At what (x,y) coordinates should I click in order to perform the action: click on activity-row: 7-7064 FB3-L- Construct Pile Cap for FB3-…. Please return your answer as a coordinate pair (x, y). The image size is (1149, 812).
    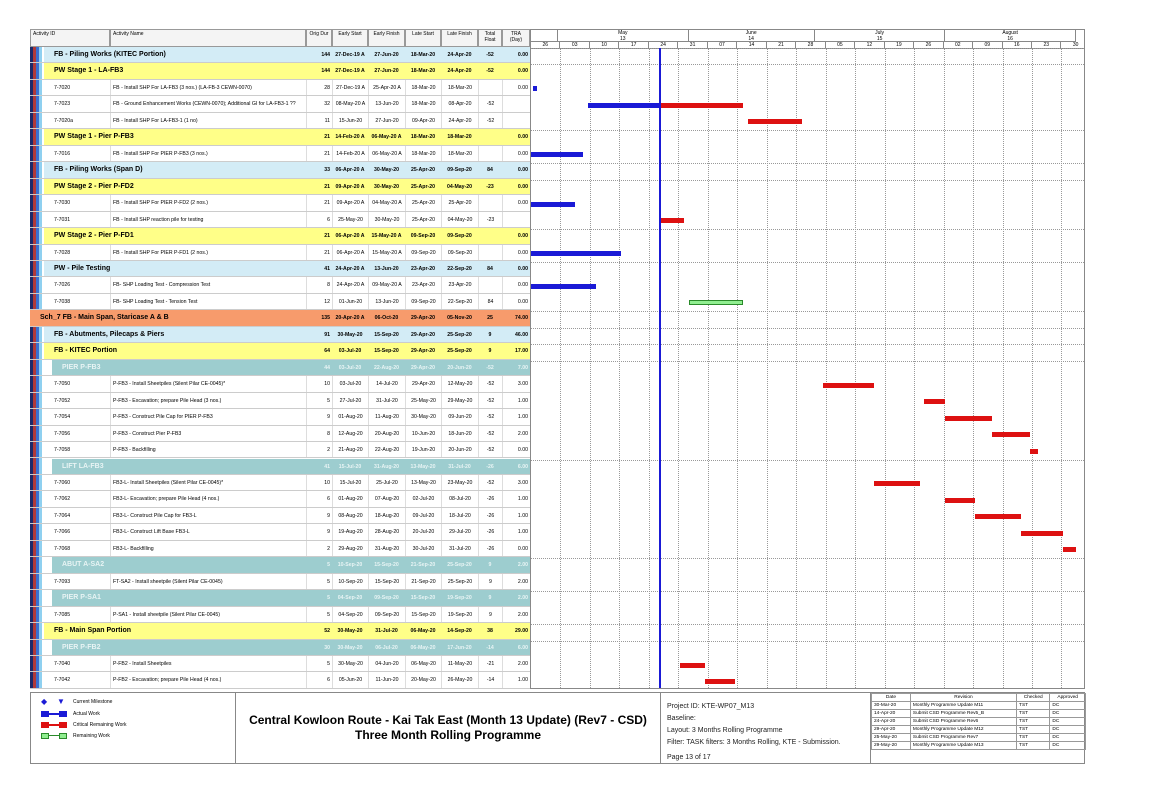
    Looking at the image, I should click on (280, 516).